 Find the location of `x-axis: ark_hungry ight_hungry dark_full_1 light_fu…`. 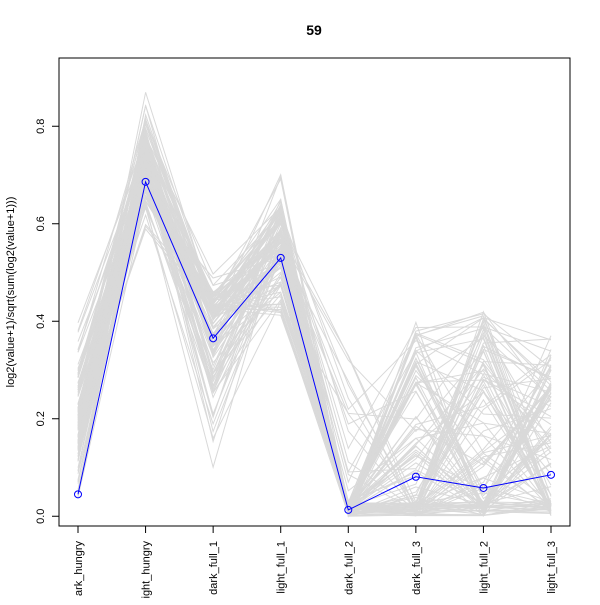

x-axis: ark_hungry ight_hungry dark_full_1 light_fu… is located at coordinates (315, 562).